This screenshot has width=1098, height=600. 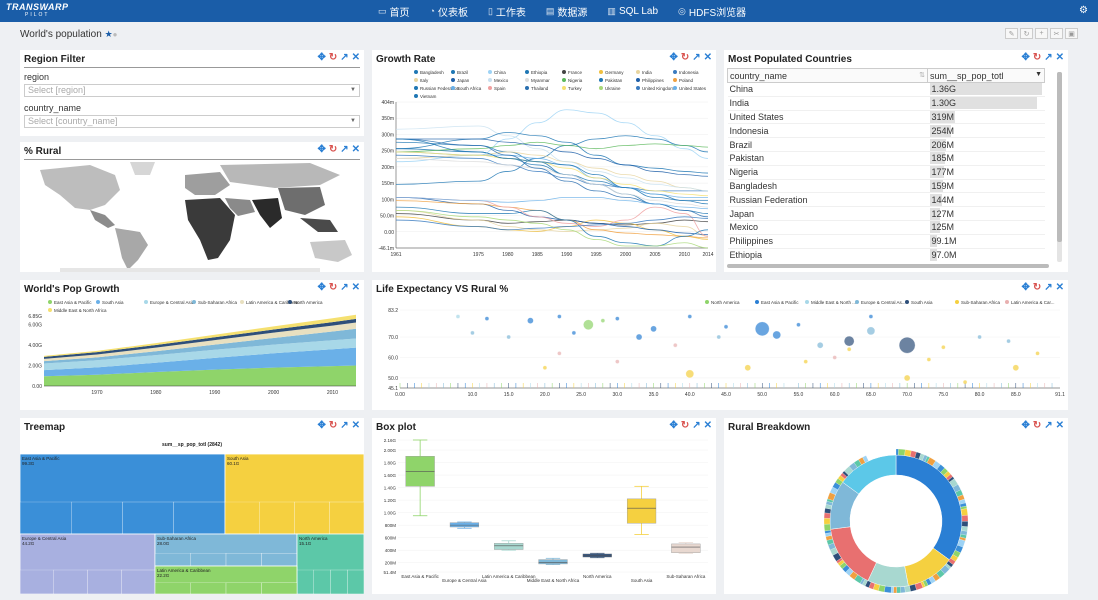 I want to click on settings-icon: ⚙, so click(x=1083, y=10).